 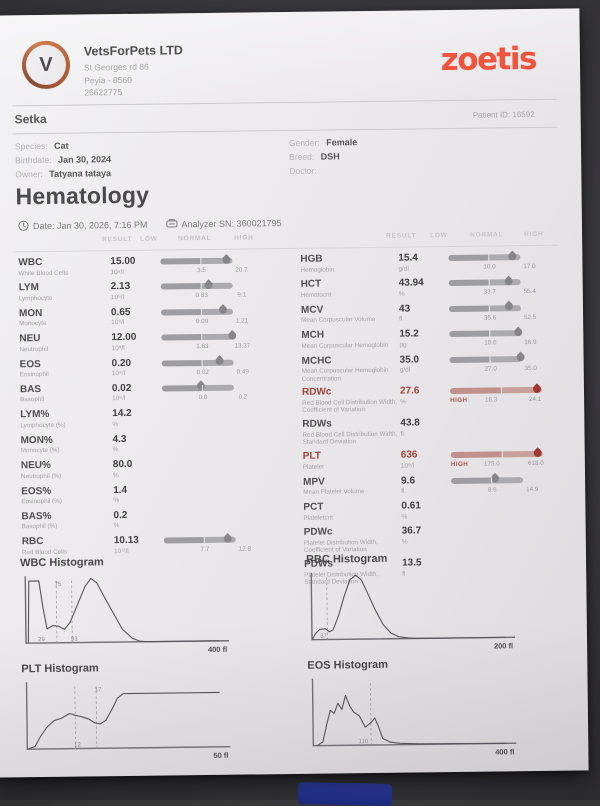 I want to click on param-result-cell: 43.8 fl, so click(x=420, y=427).